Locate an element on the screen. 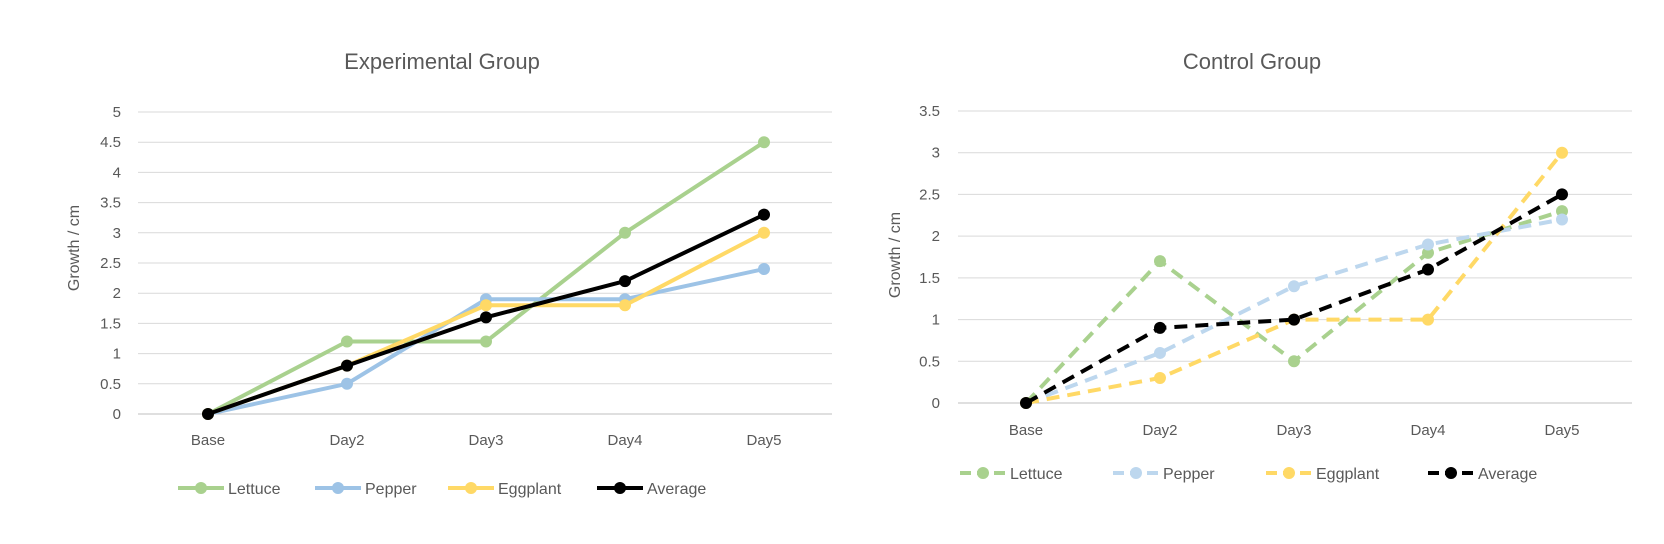 This screenshot has width=1664, height=544. series-line-pepper is located at coordinates (1294, 311).